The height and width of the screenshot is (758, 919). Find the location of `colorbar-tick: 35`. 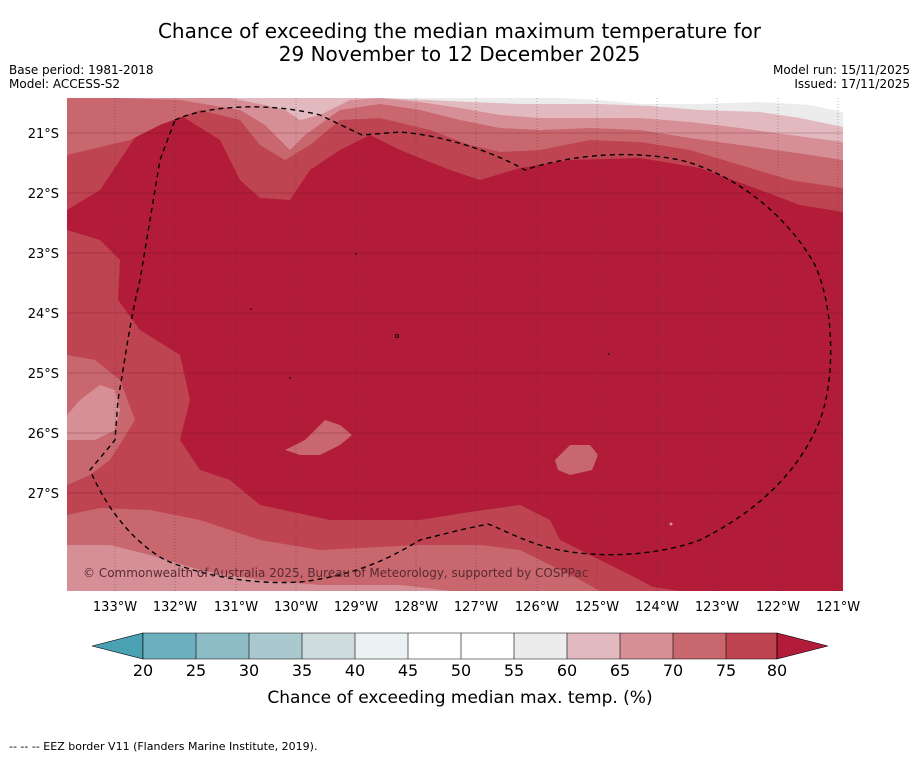

colorbar-tick: 35 is located at coordinates (302, 670).